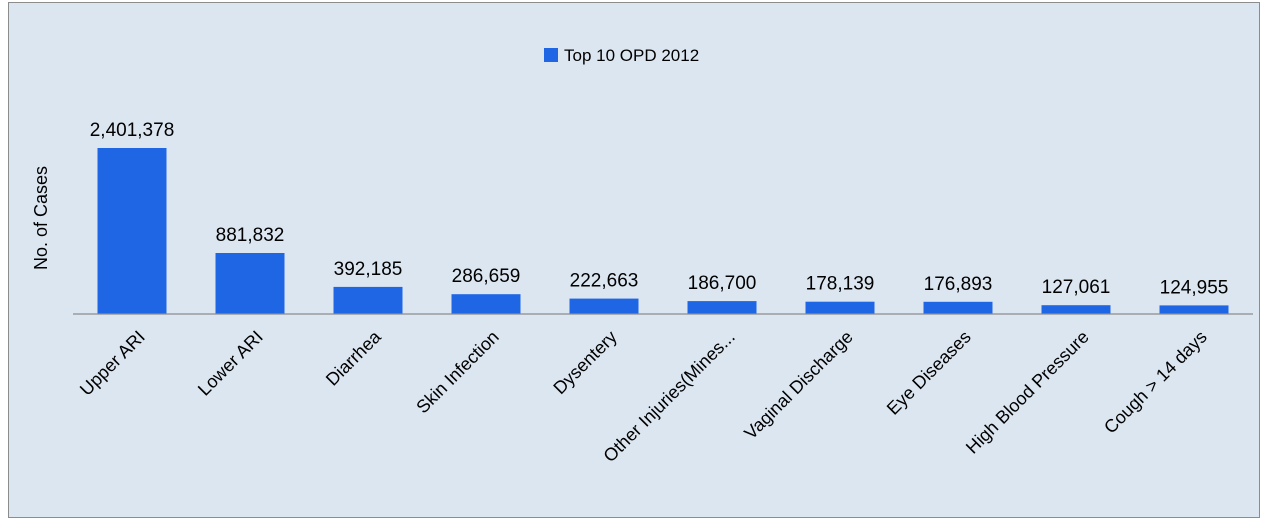 This screenshot has height=520, width=1269. I want to click on data-label-3: 286,659, so click(486, 276).